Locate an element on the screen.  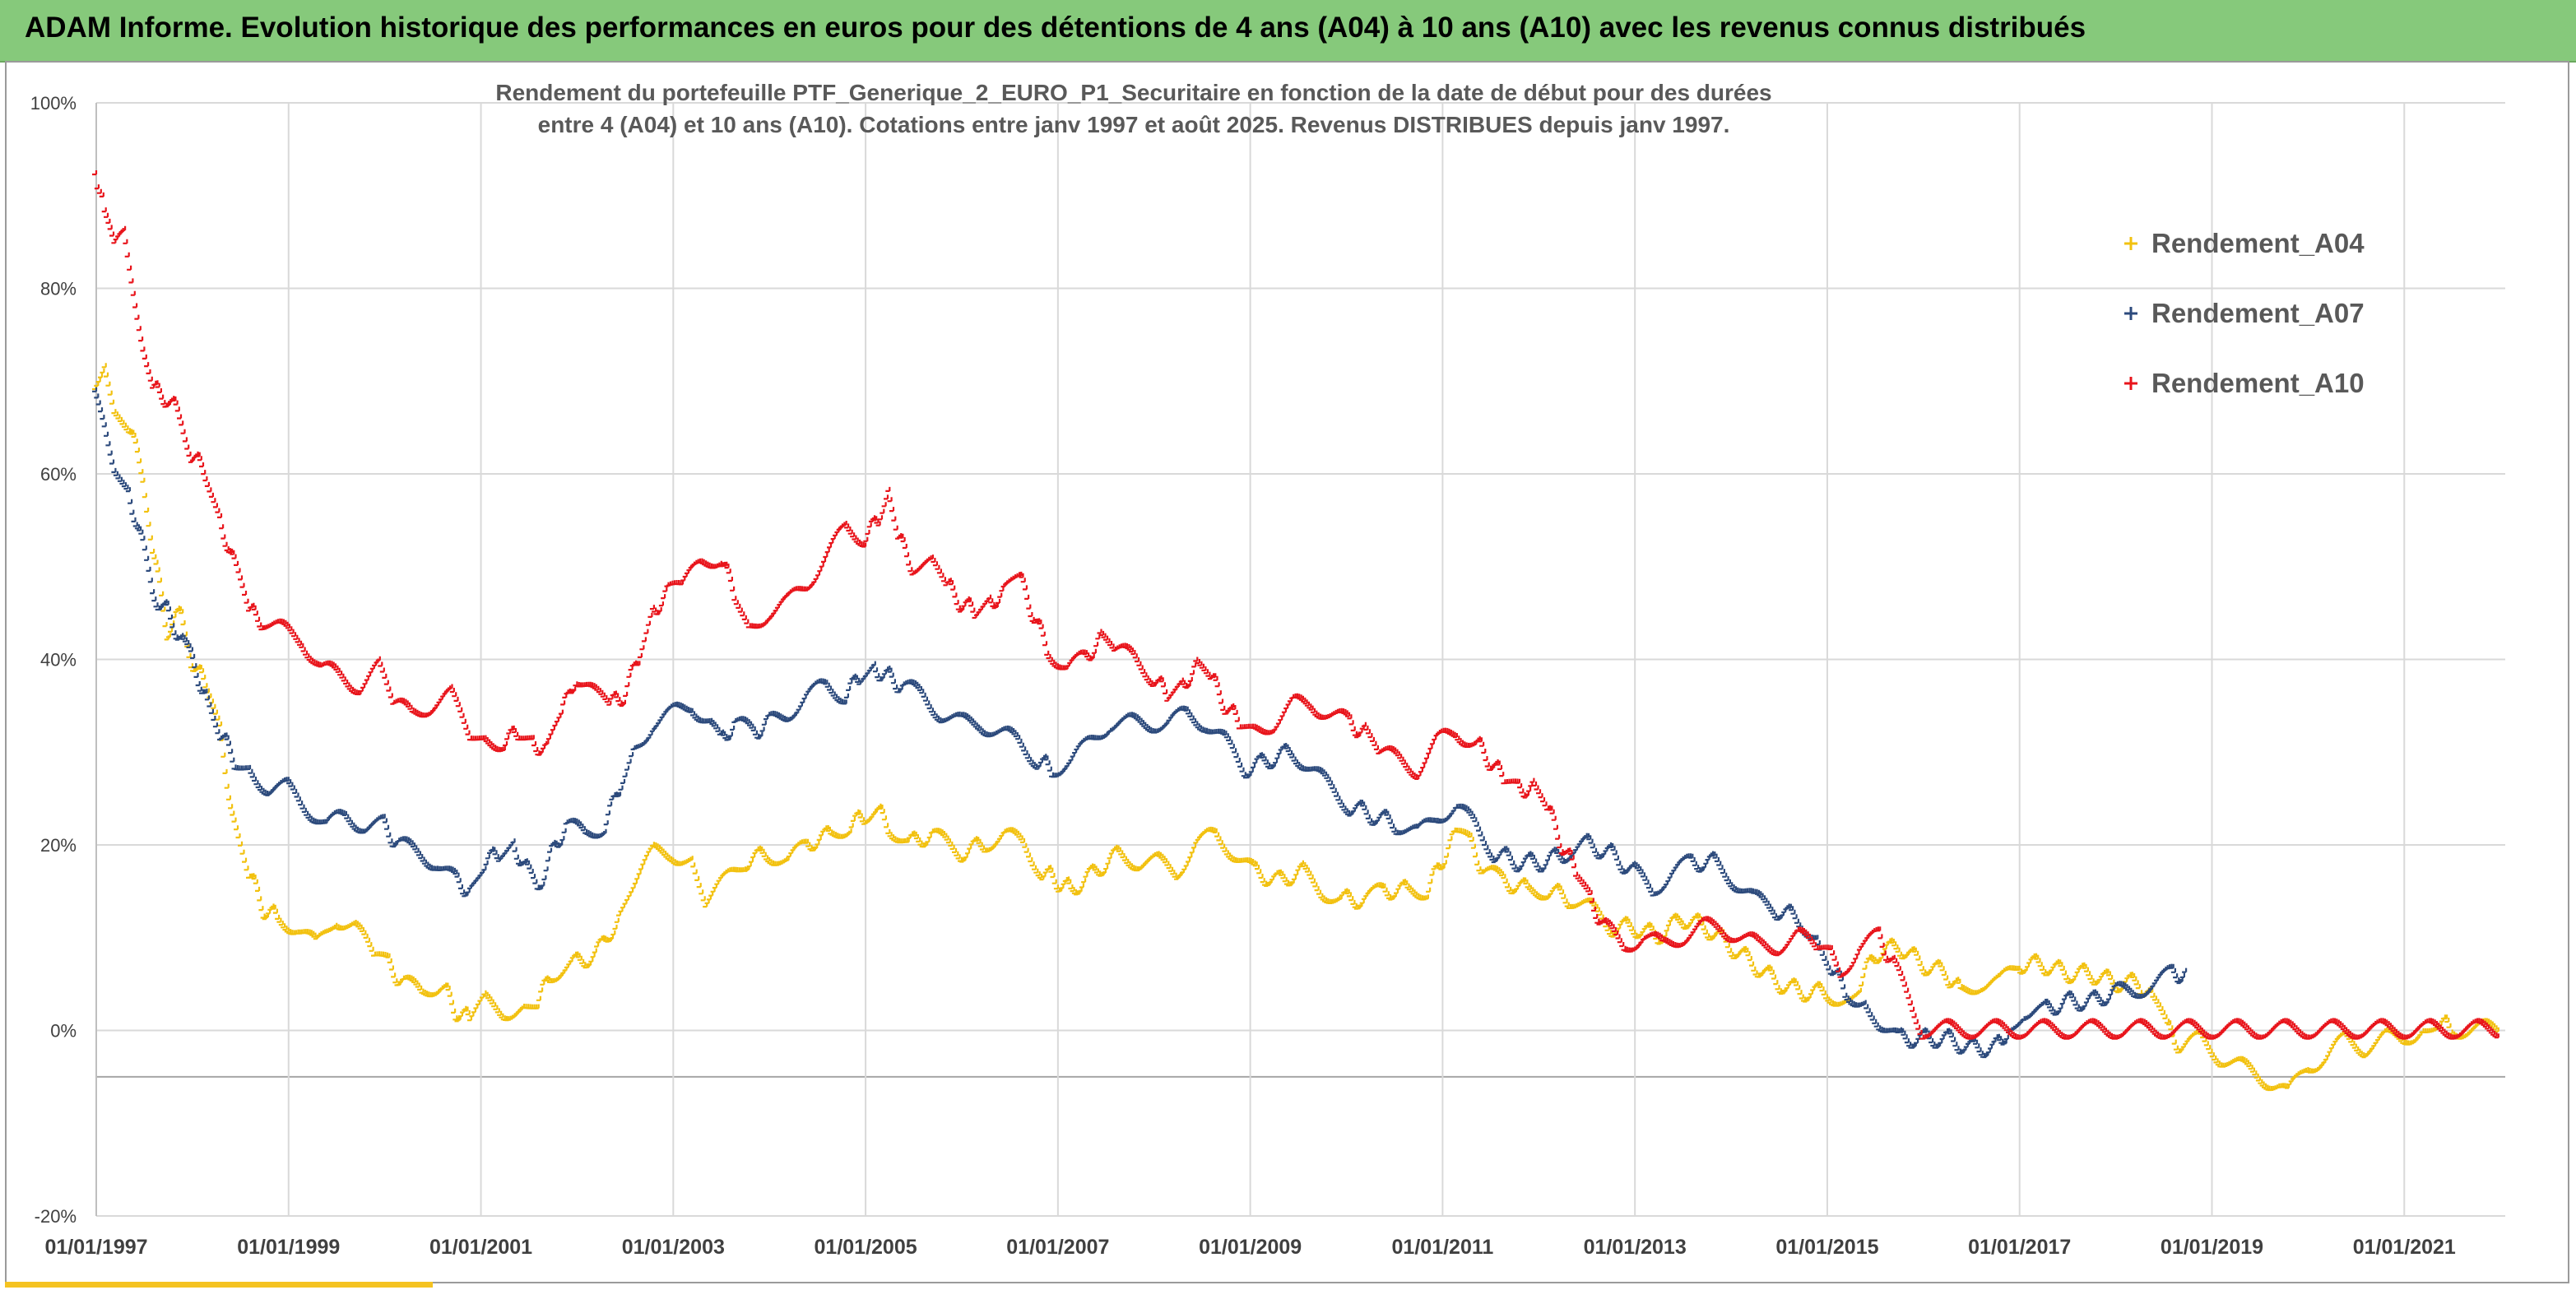
y-tick-label: 40% is located at coordinates (59, 660).